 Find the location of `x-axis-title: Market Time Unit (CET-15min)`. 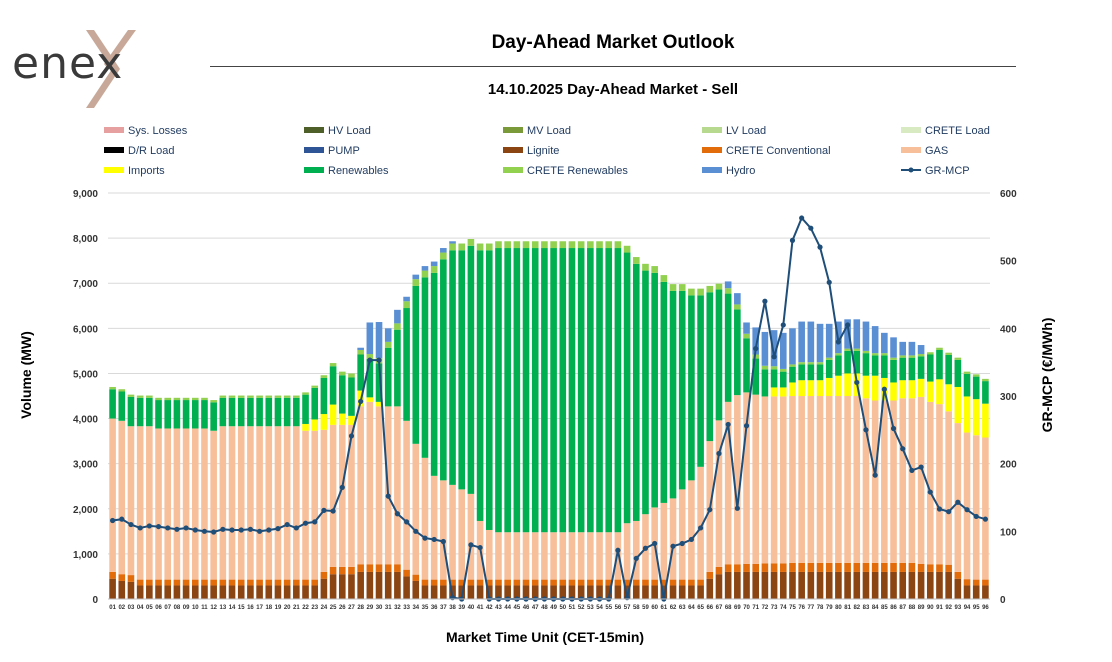

x-axis-title: Market Time Unit (CET-15min) is located at coordinates (545, 637).